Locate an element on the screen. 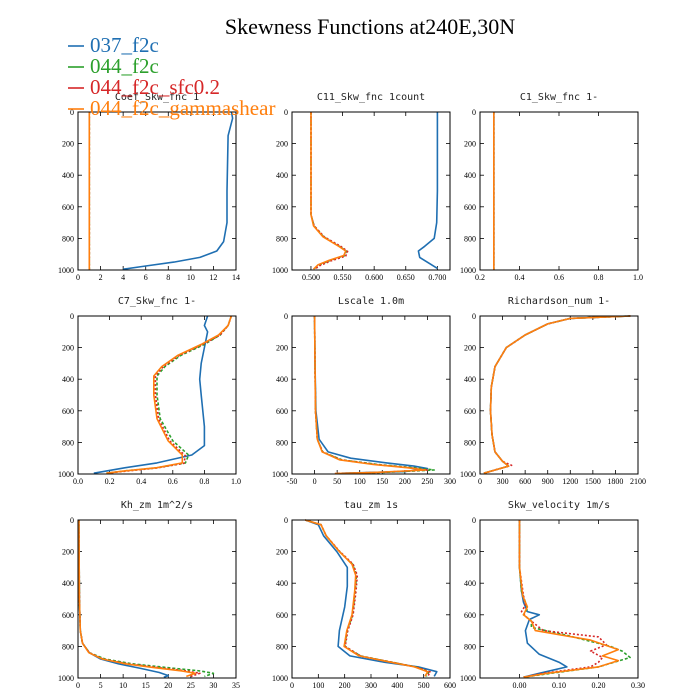 The image size is (700, 700). x-tick-label: 0.30 is located at coordinates (638, 685).